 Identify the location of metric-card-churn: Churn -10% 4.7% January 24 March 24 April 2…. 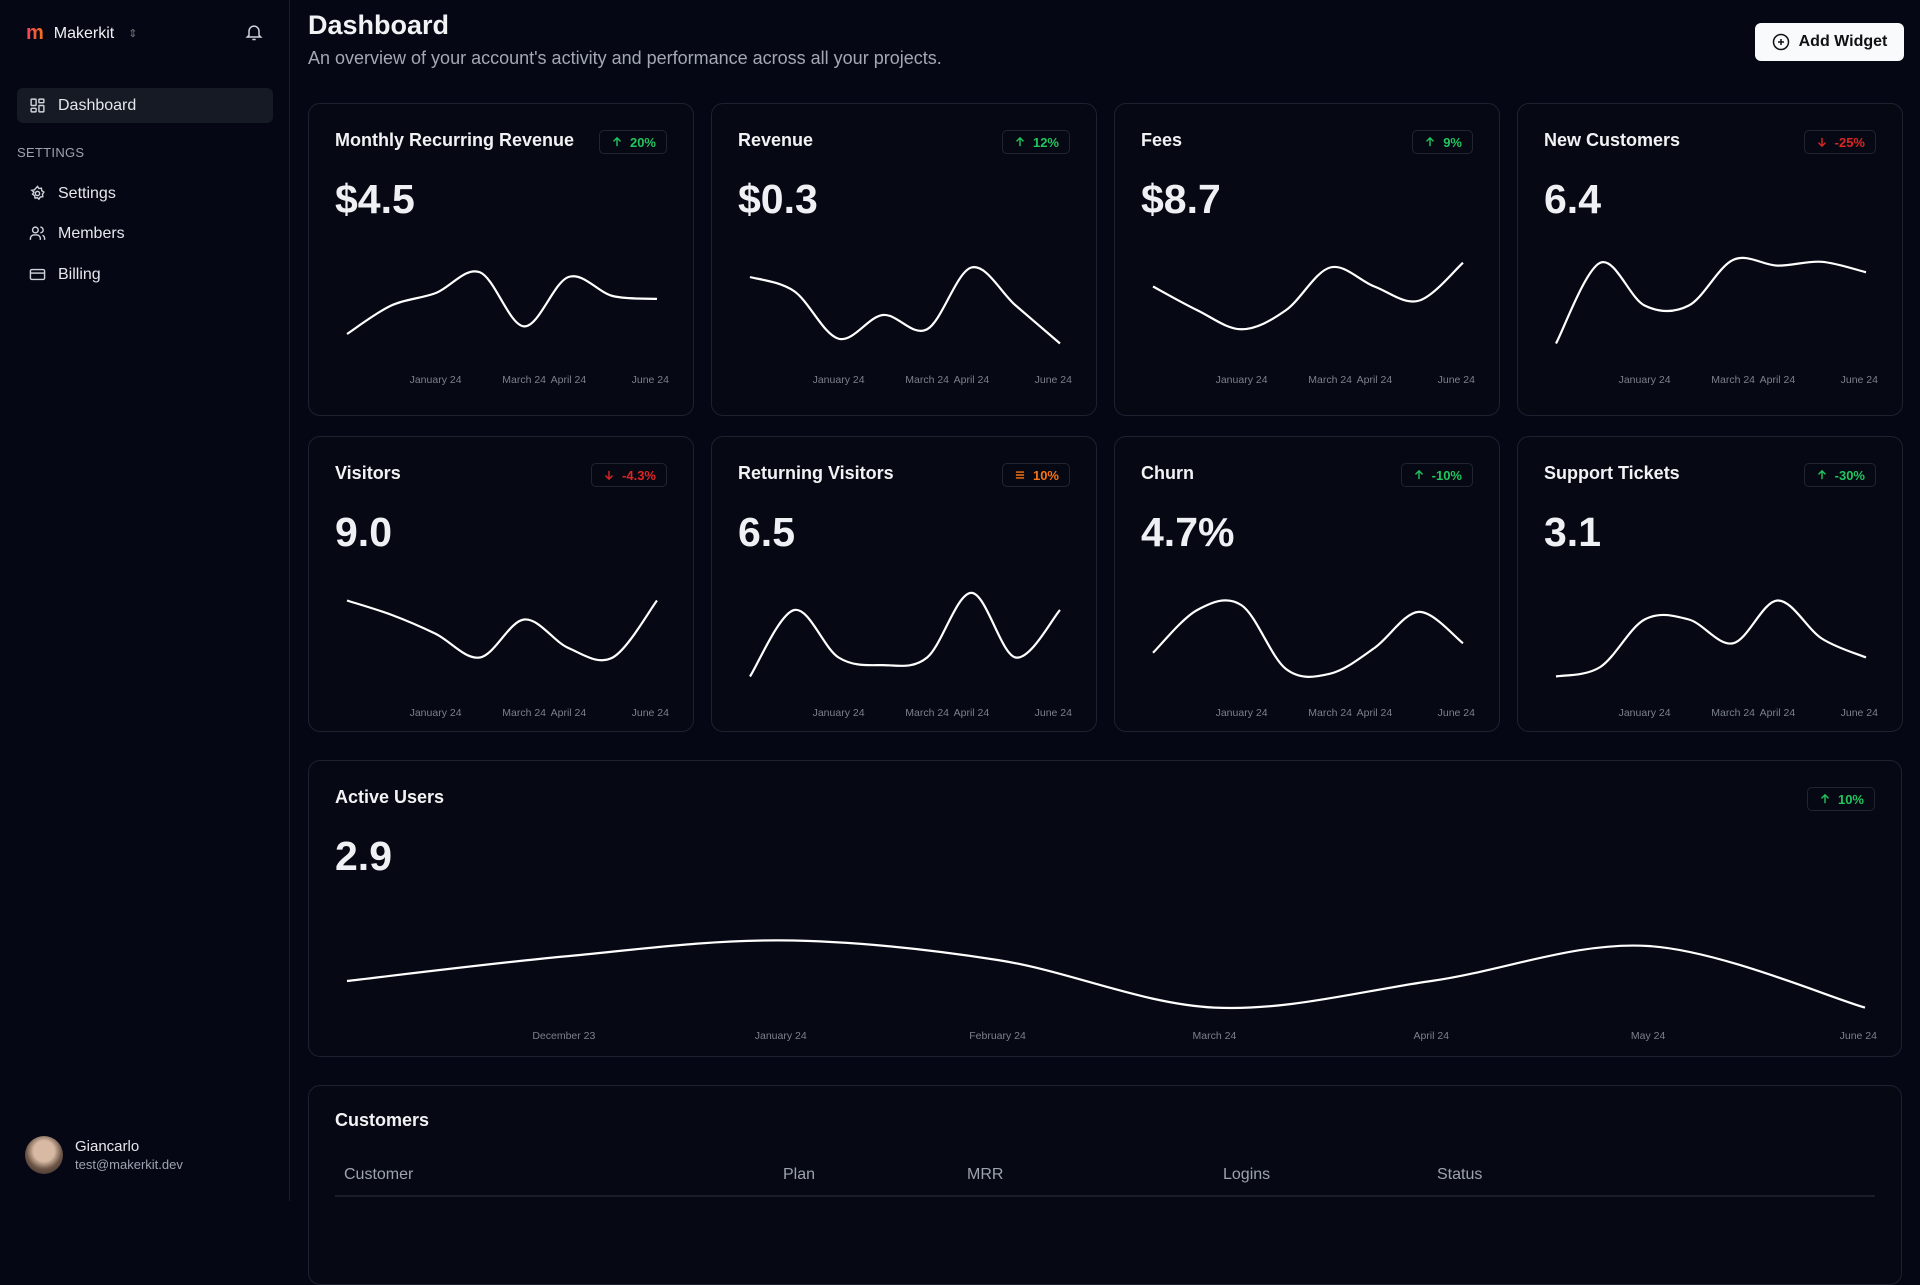
(1307, 584).